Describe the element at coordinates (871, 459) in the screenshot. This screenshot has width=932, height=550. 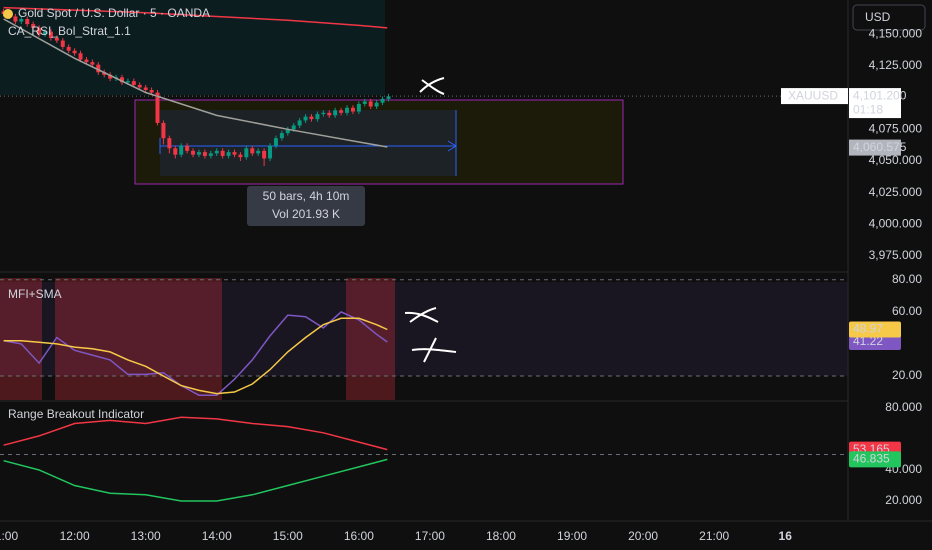
I see `last-value-label: 46.835` at that location.